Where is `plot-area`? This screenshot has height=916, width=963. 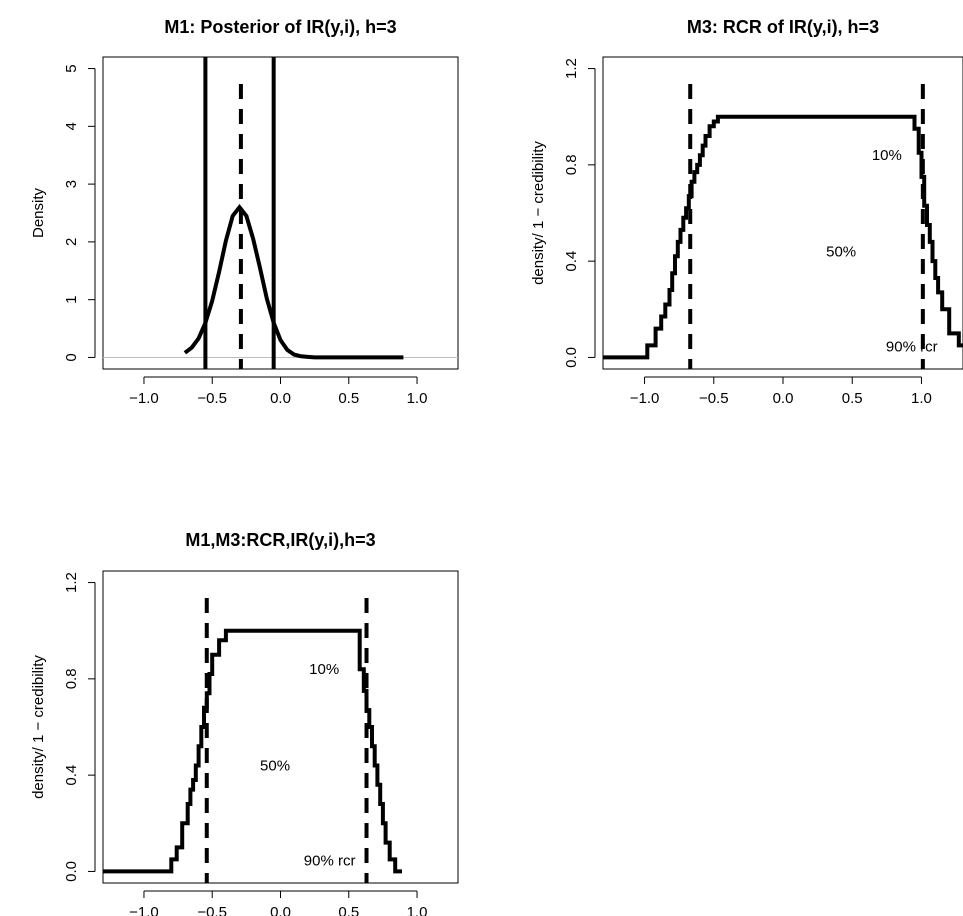
plot-area is located at coordinates (280, 213).